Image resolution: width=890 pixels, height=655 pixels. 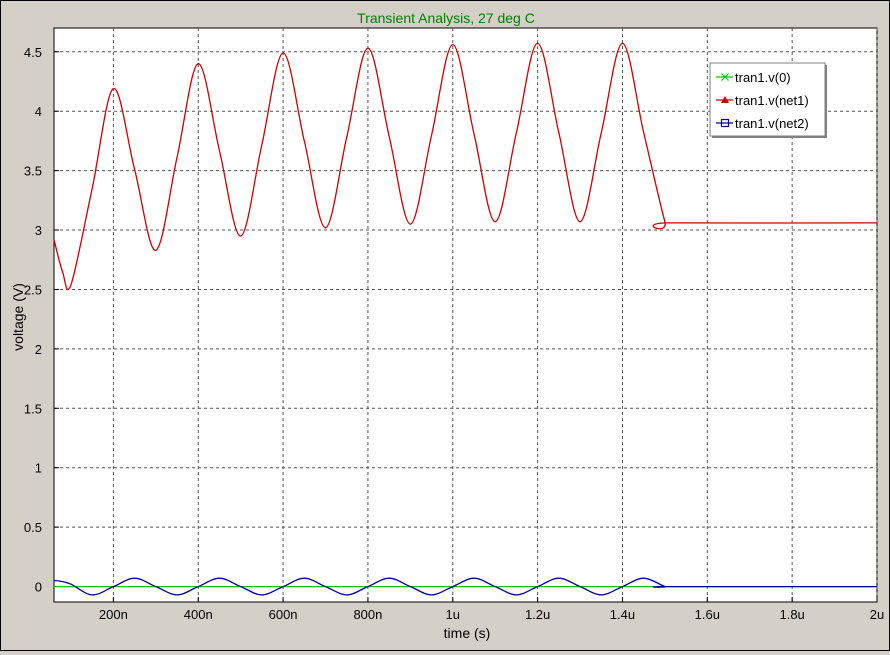 I want to click on legend-marker-x-icon, so click(x=725, y=77).